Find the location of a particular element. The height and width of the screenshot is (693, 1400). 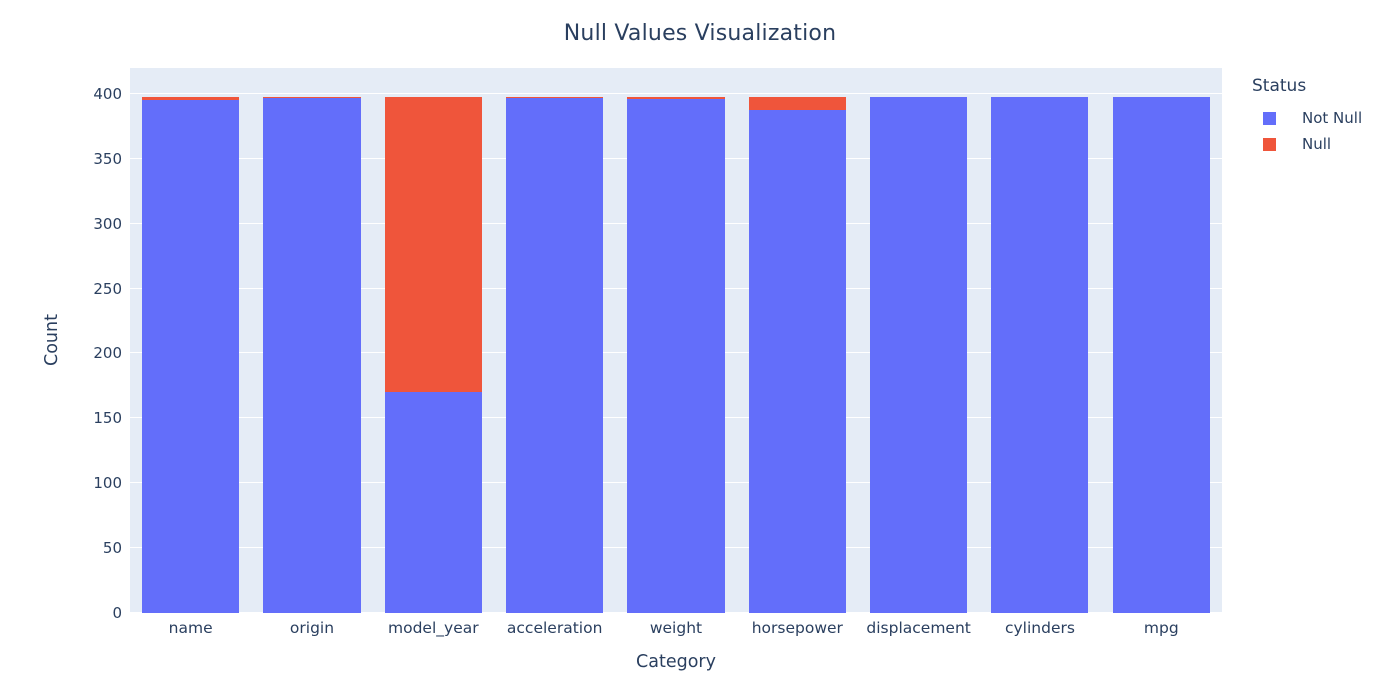

bar-segment-acceleration-not-null is located at coordinates (555, 355).